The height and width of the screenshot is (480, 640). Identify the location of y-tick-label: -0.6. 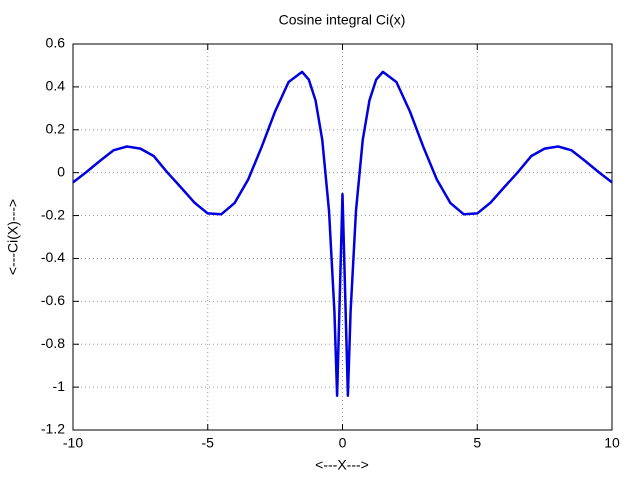
(53, 300).